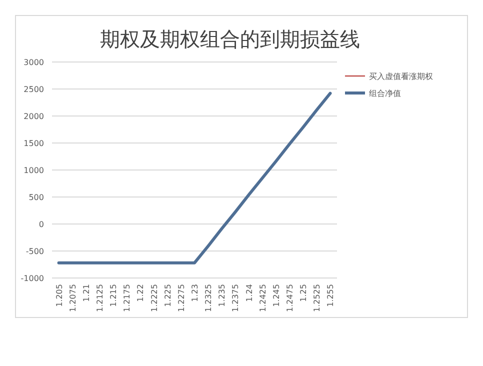 Image resolution: width=483 pixels, height=366 pixels. I want to click on y-tick-label: 500, so click(36, 197).